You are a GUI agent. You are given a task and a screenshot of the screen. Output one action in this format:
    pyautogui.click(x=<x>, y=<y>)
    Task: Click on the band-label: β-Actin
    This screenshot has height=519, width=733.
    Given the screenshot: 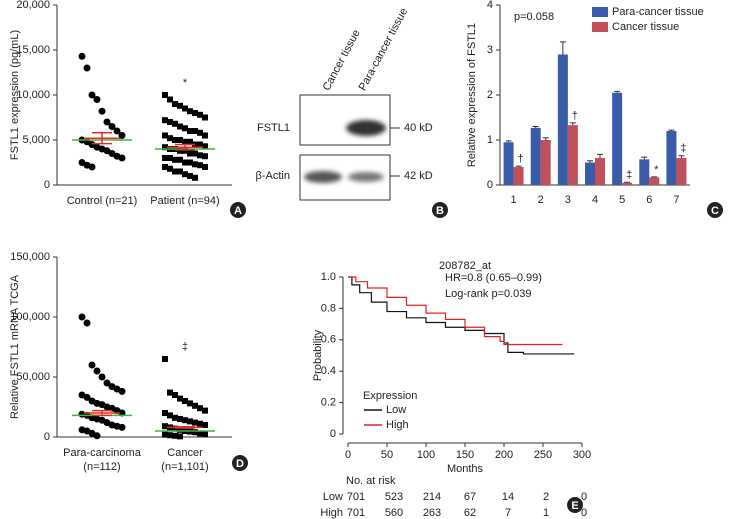 What is the action you would take?
    pyautogui.click(x=273, y=176)
    